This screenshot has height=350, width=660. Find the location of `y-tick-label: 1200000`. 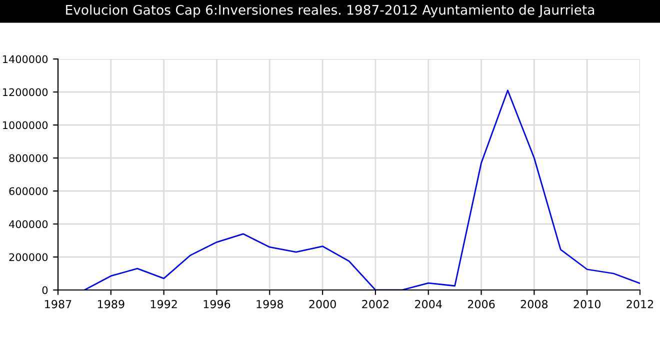

y-tick-label: 1200000 is located at coordinates (25, 92).